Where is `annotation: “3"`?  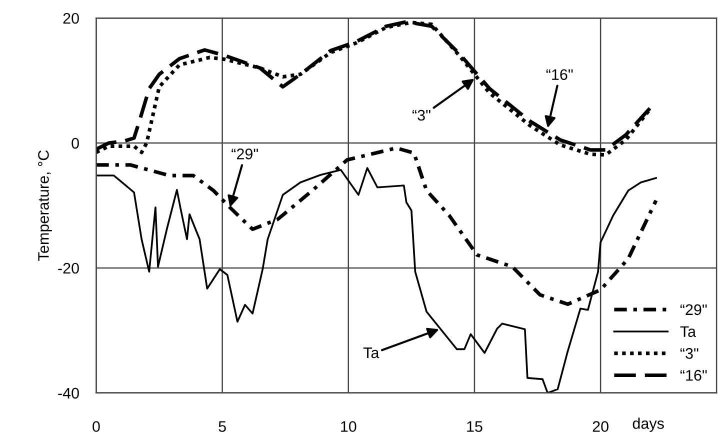
annotation: “3" is located at coordinates (421, 115).